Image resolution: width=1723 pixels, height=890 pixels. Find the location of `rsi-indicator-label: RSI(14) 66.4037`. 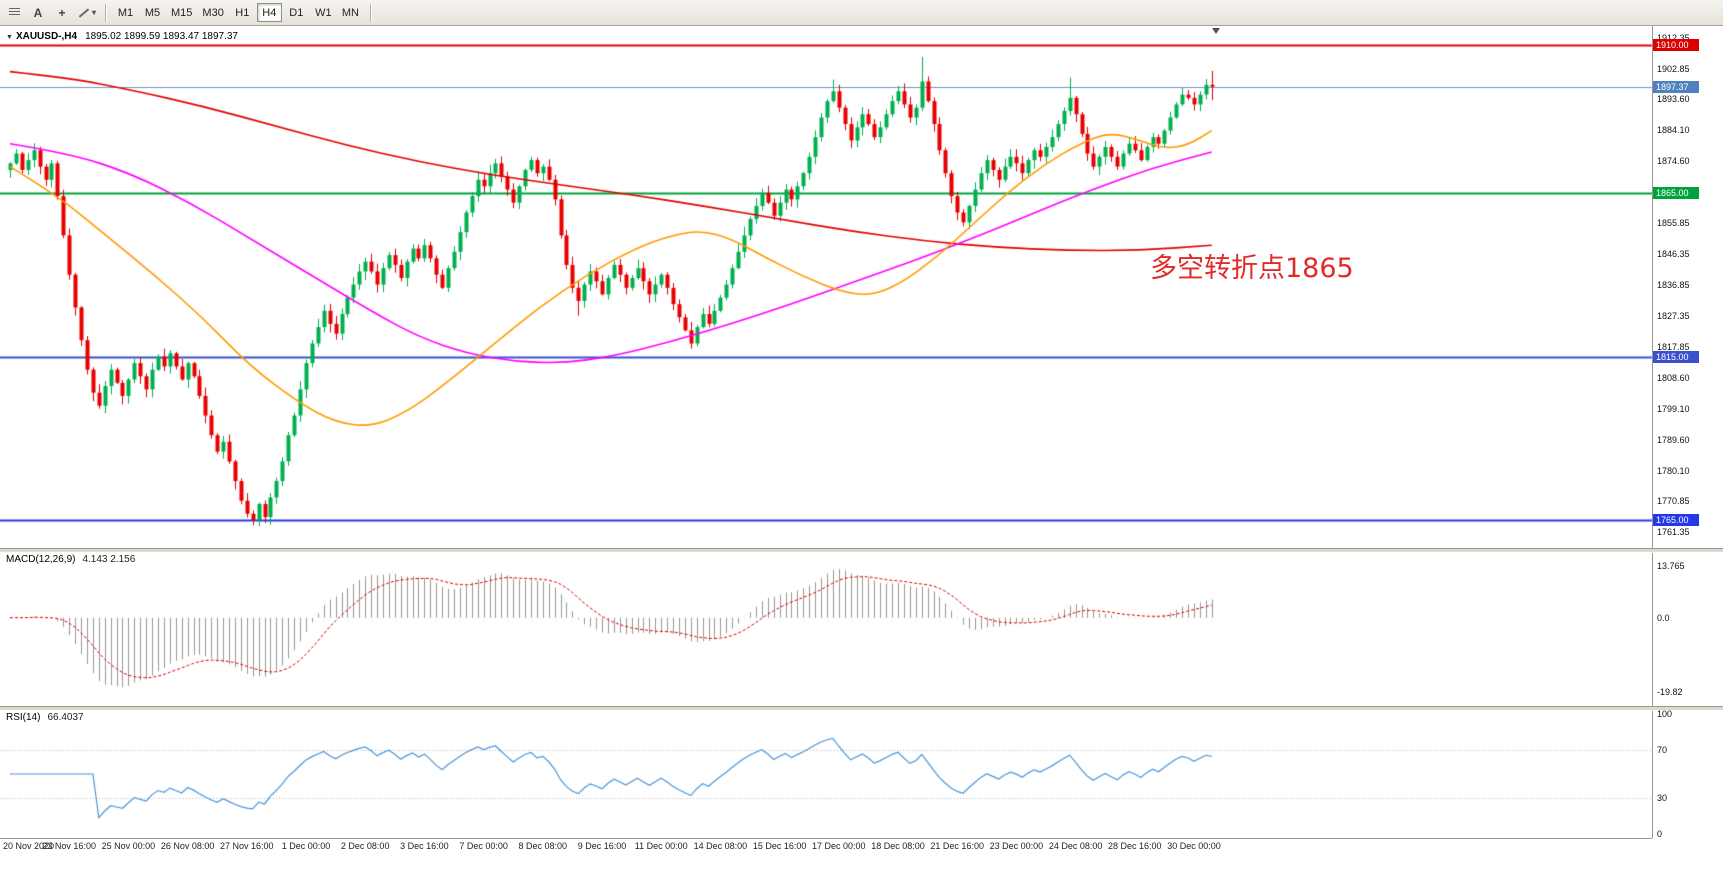

rsi-indicator-label: RSI(14) 66.4037 is located at coordinates (45, 717).